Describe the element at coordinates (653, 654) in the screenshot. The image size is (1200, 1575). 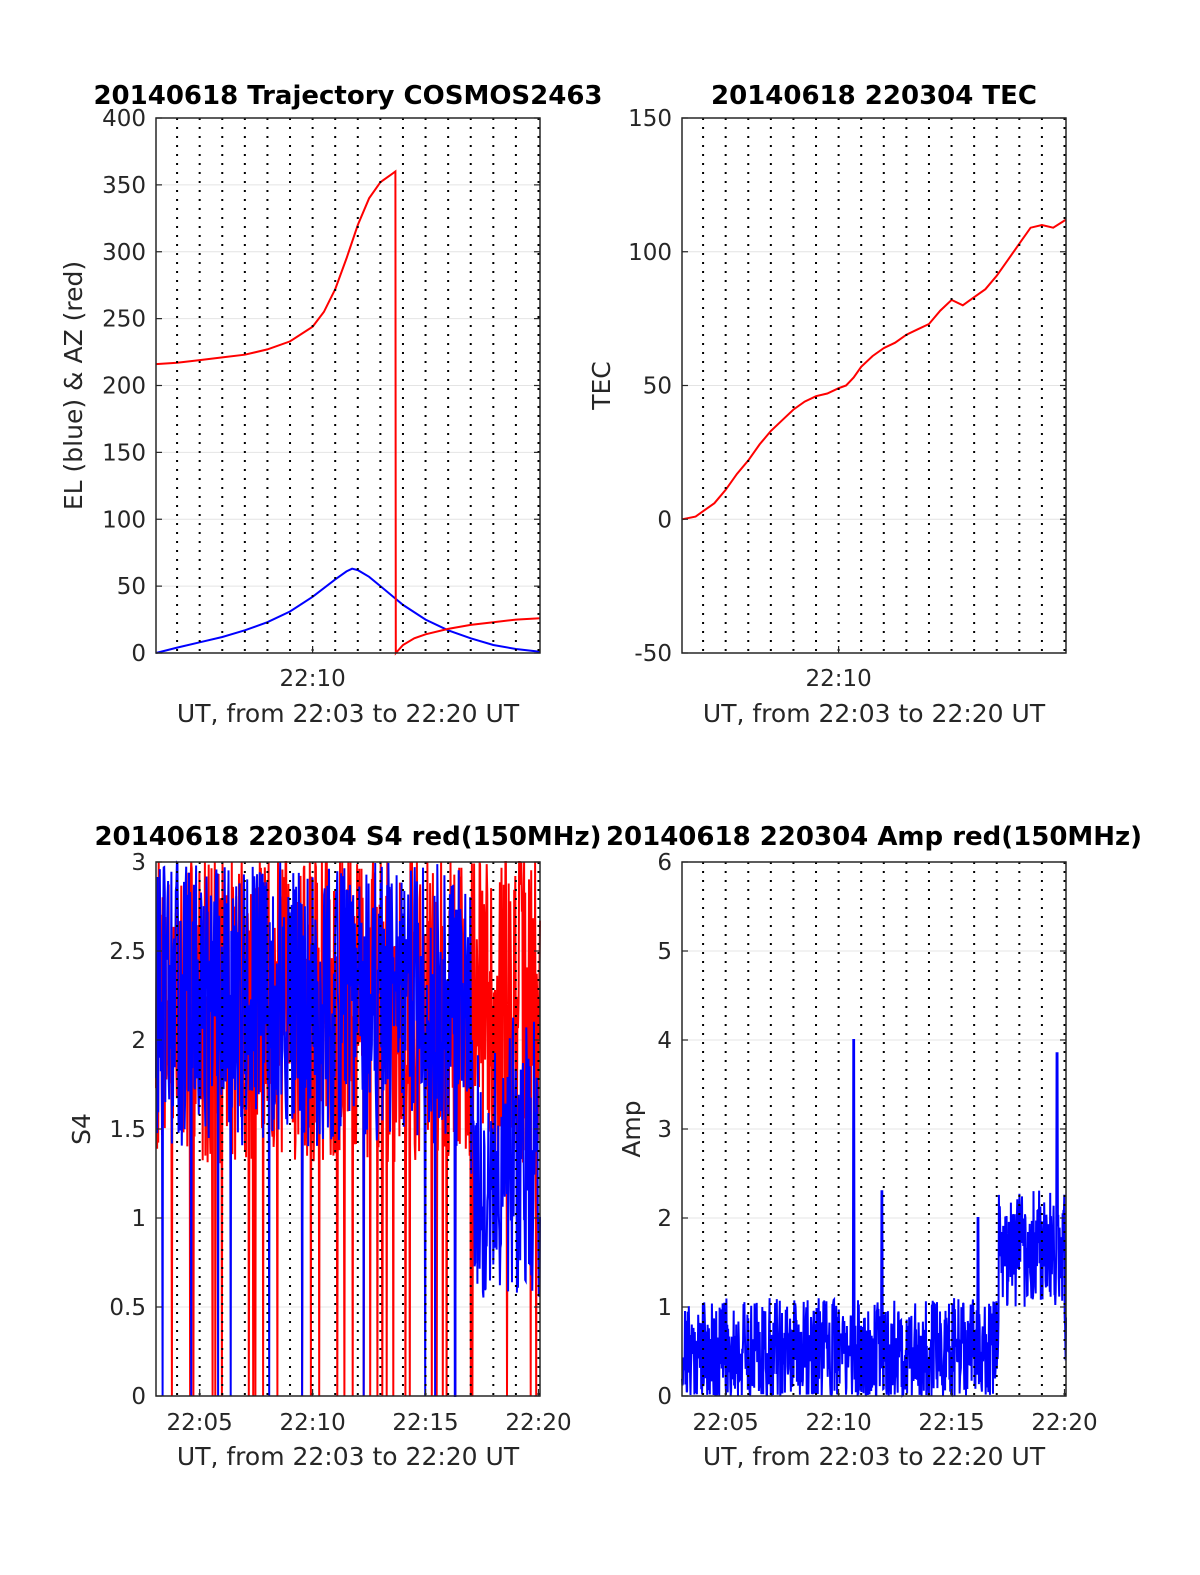
I see `y-tick-label: -50` at that location.